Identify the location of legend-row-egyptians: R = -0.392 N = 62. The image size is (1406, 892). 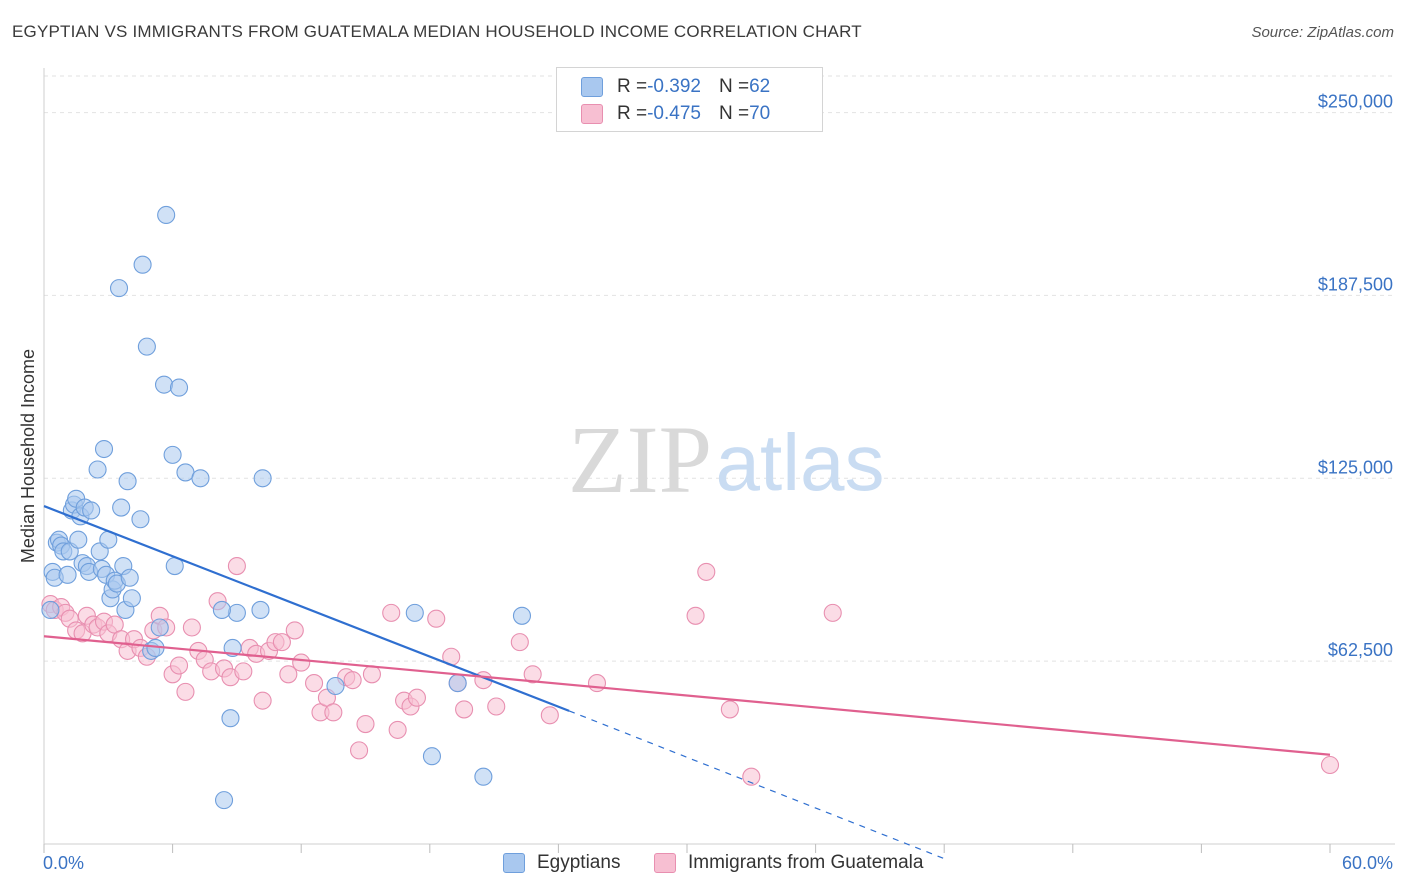
(675, 87).